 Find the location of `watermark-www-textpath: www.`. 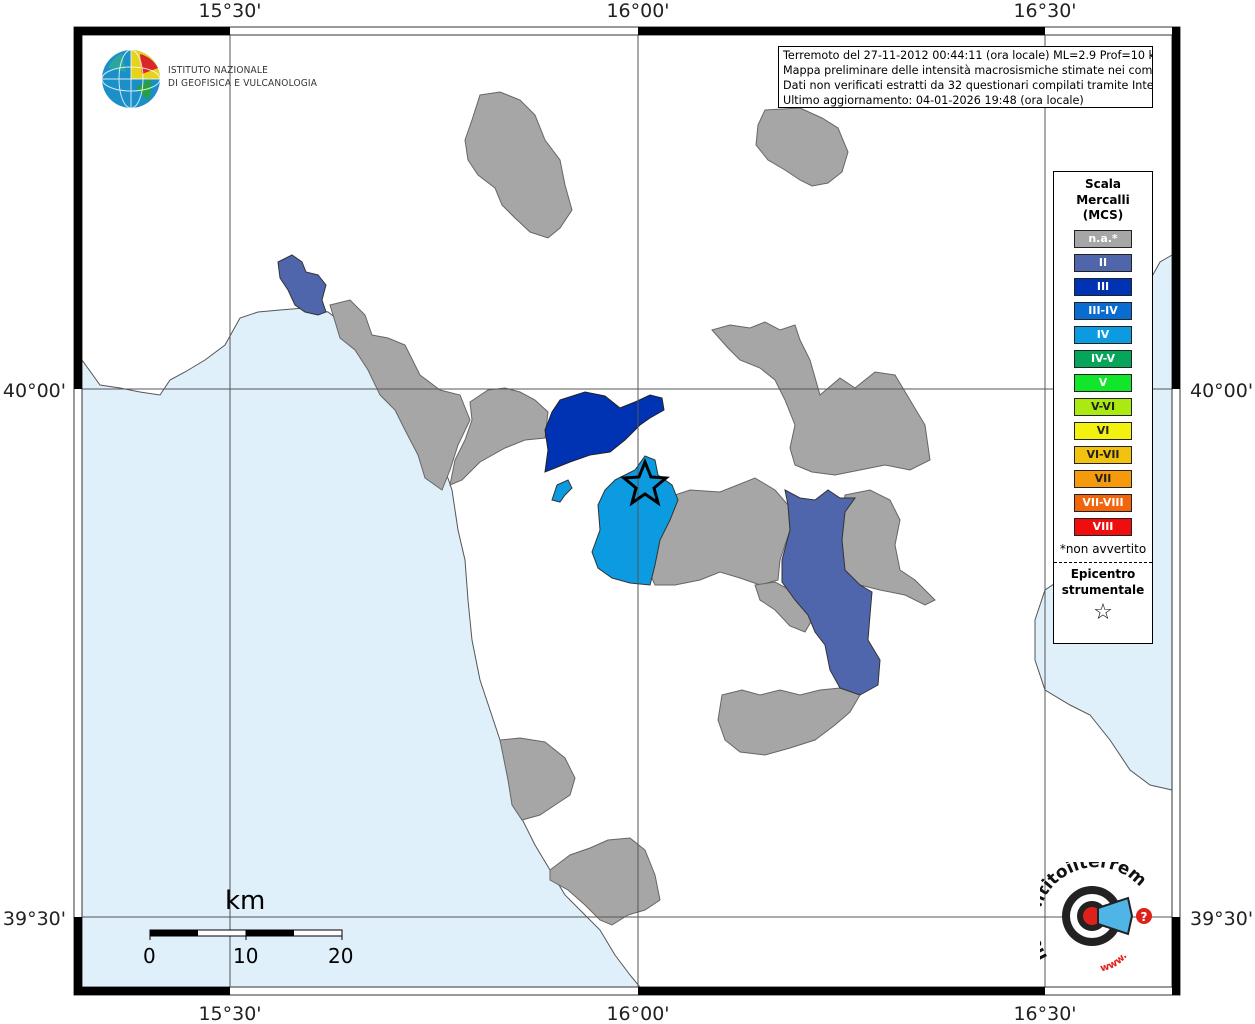

watermark-www-textpath: www. is located at coordinates (1114, 963).